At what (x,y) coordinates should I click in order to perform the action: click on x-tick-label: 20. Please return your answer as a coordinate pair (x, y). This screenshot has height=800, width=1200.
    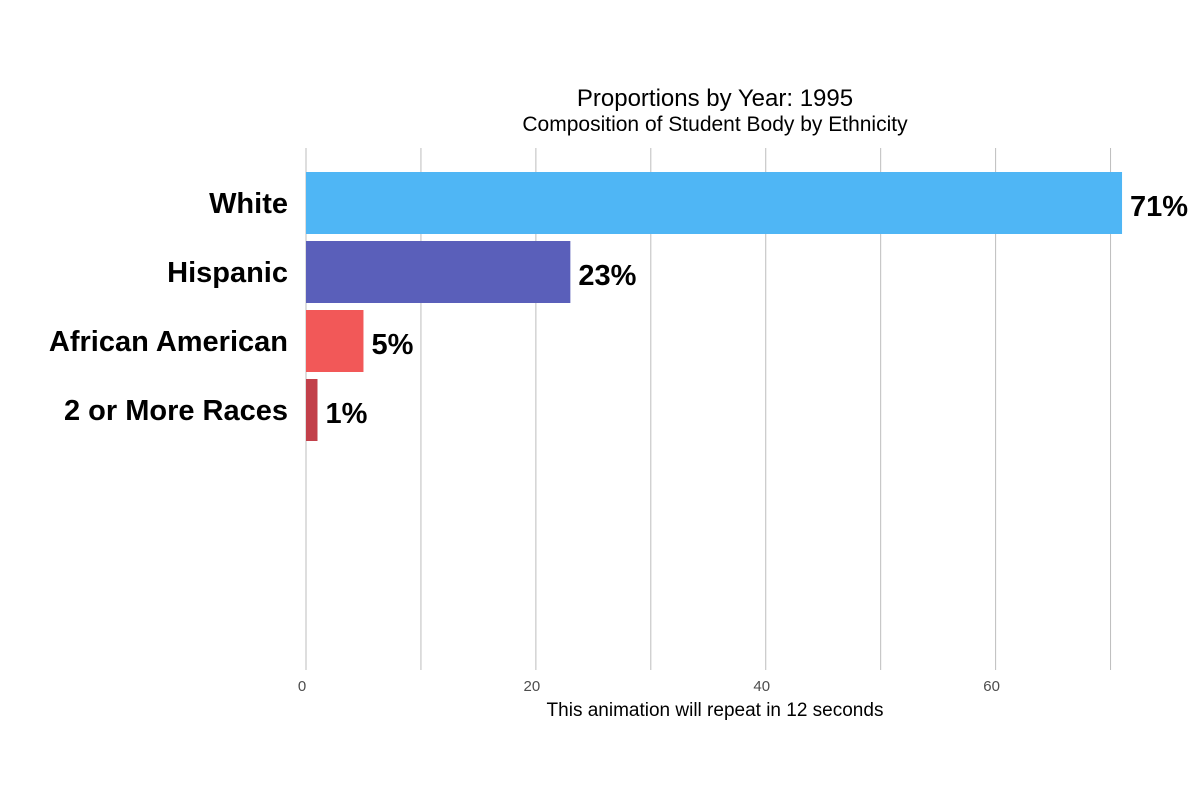
    Looking at the image, I should click on (532, 686).